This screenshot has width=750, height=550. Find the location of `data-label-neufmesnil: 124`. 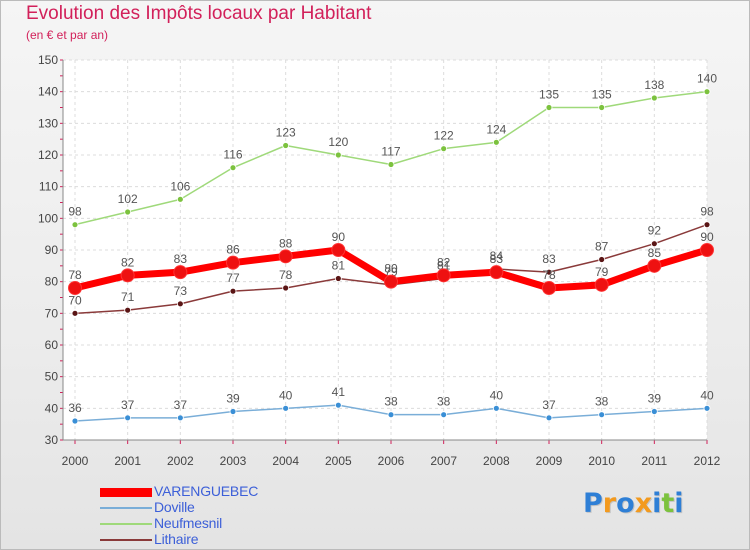

data-label-neufmesnil: 124 is located at coordinates (496, 129).